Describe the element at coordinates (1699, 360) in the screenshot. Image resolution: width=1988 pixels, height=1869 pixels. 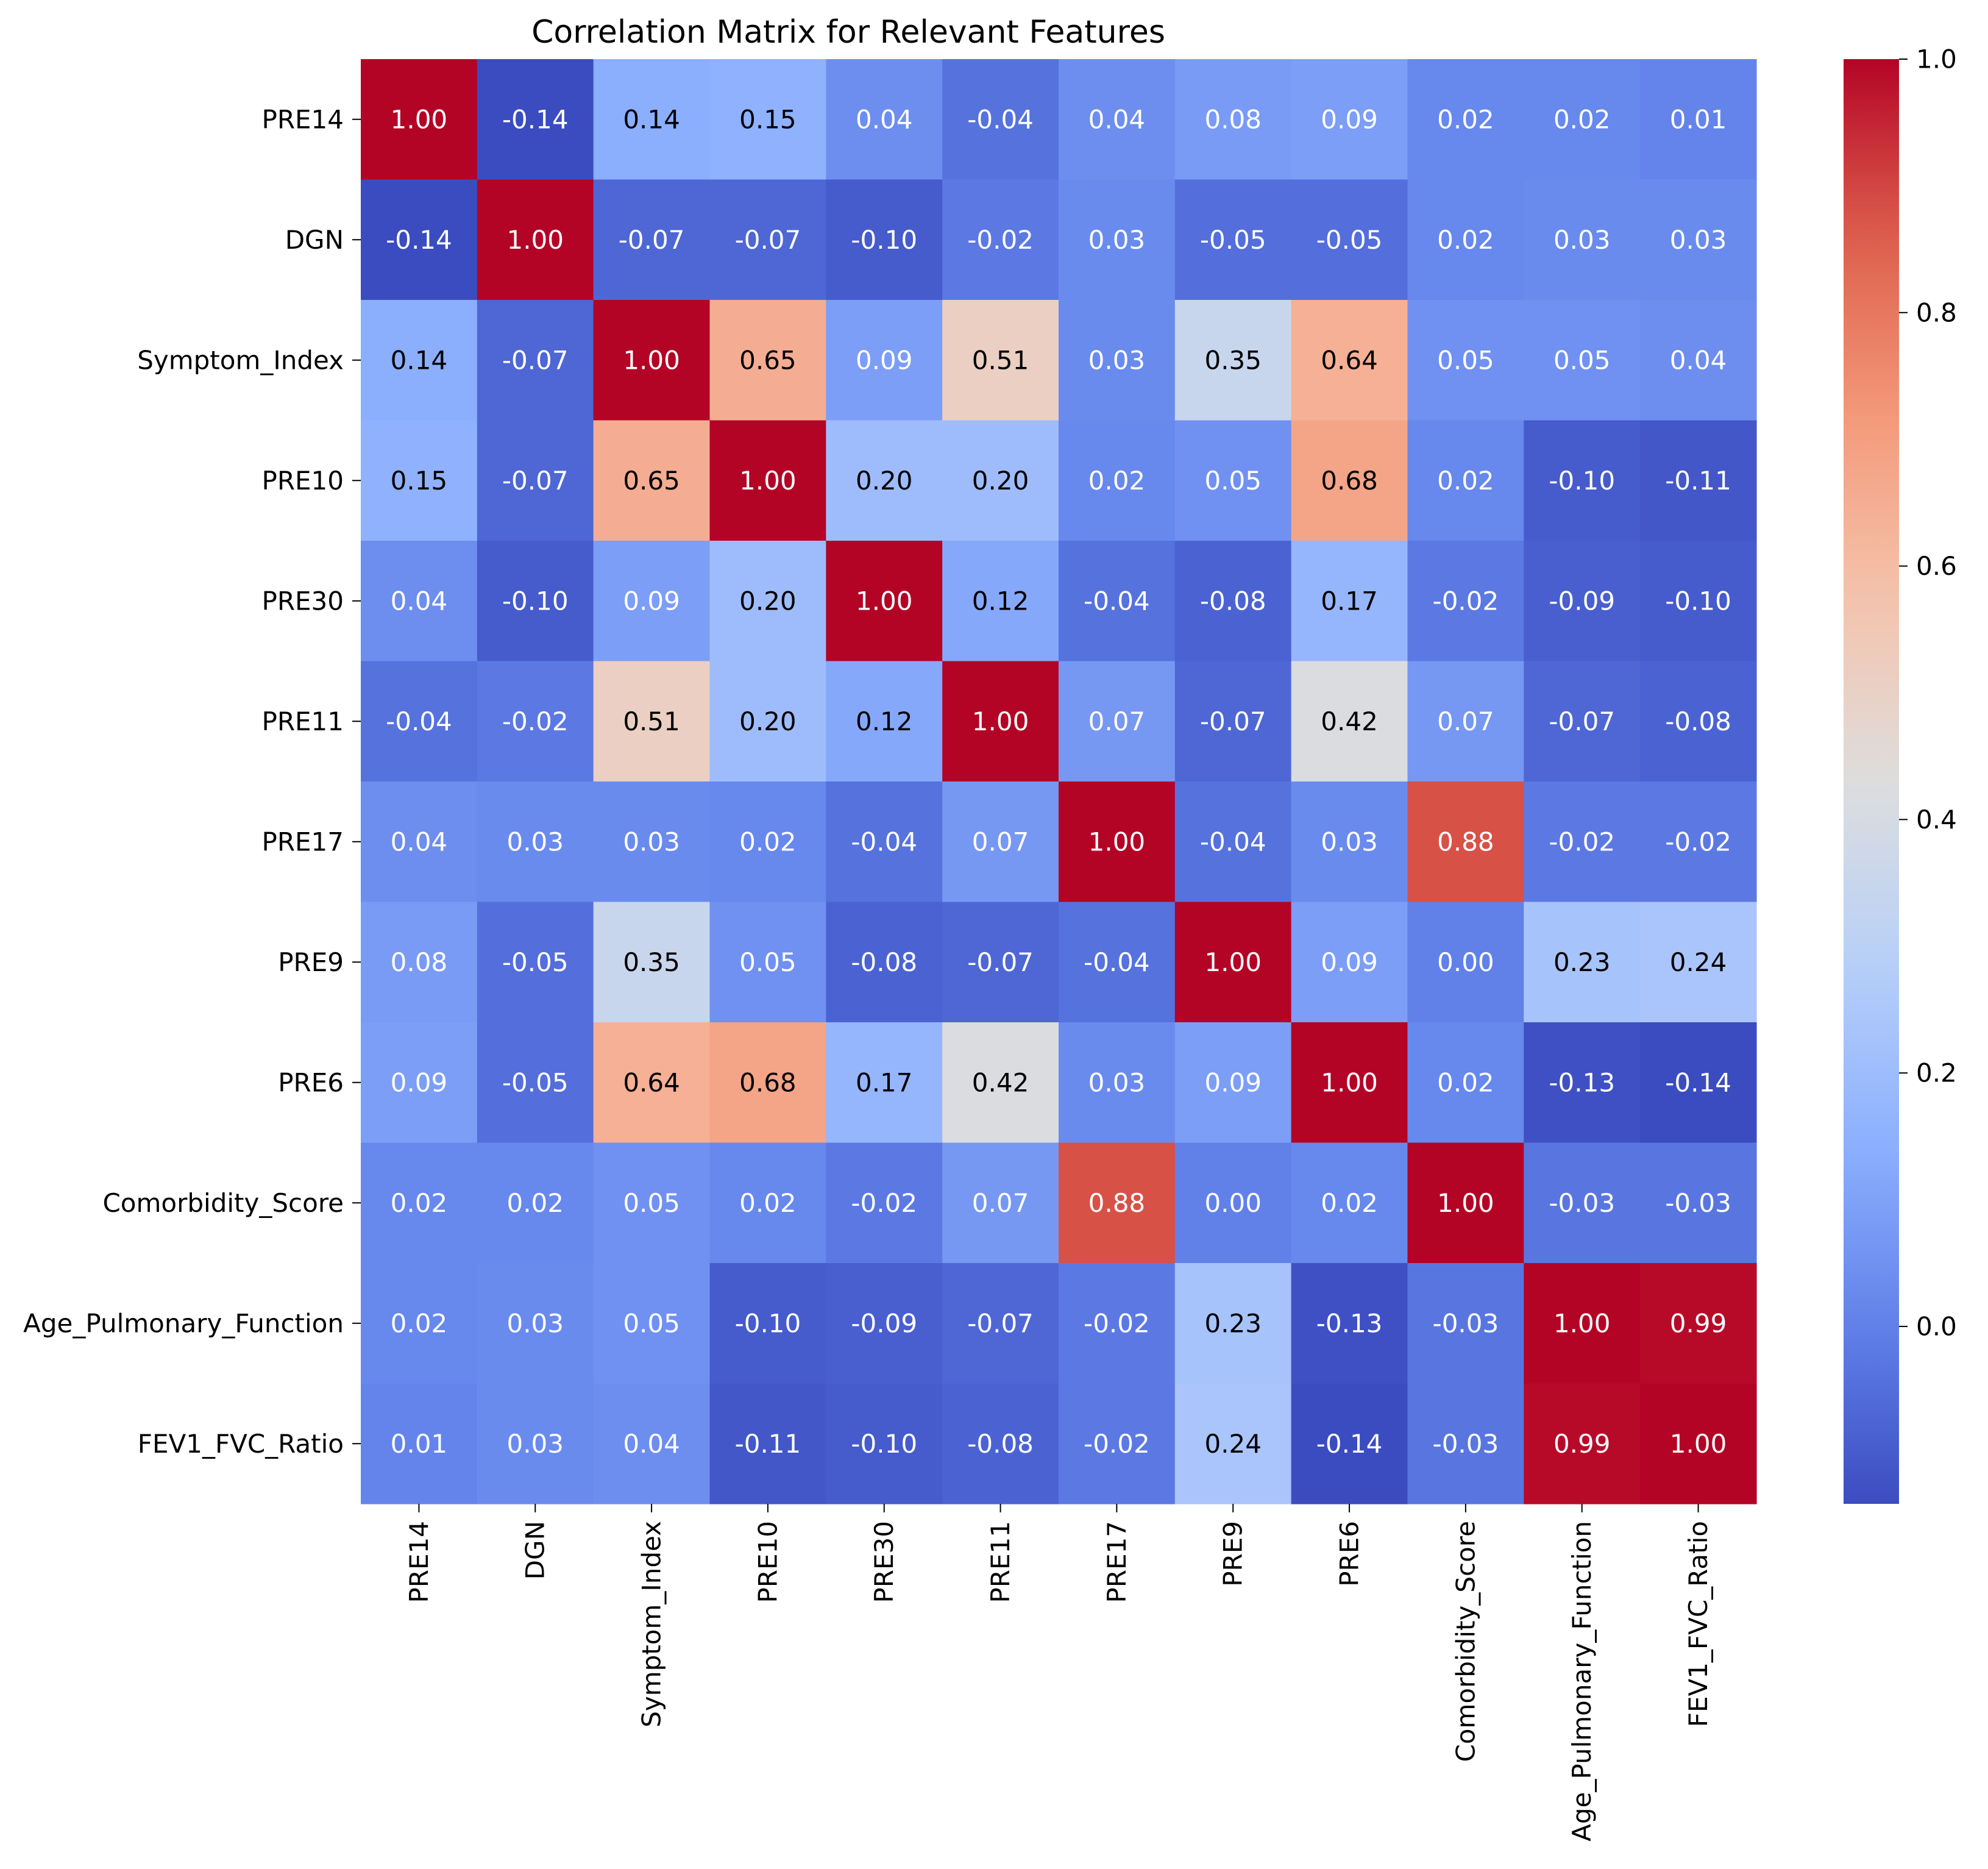
I see `cell-value-label: 0.04` at that location.